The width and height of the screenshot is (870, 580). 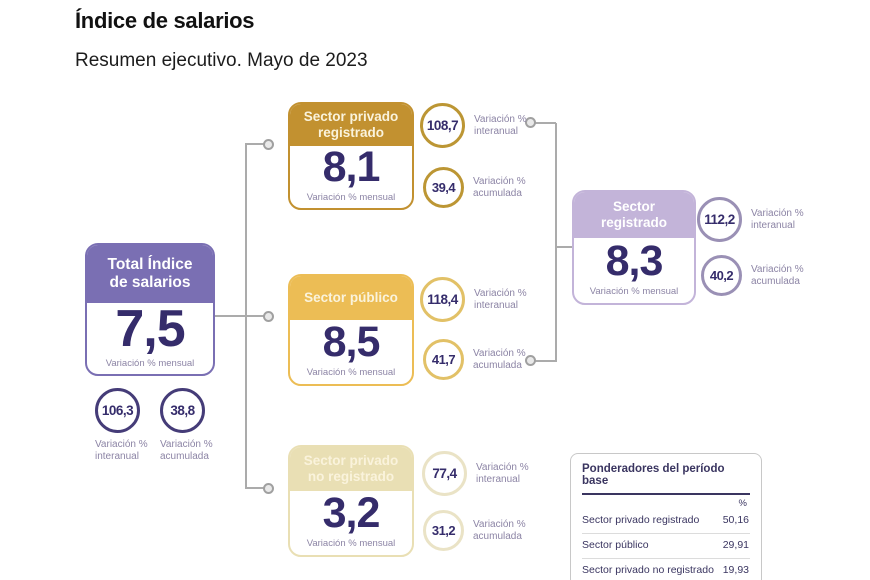 I want to click on card-private-unregistered-monthly-label: Variación % mensual, so click(x=351, y=543).